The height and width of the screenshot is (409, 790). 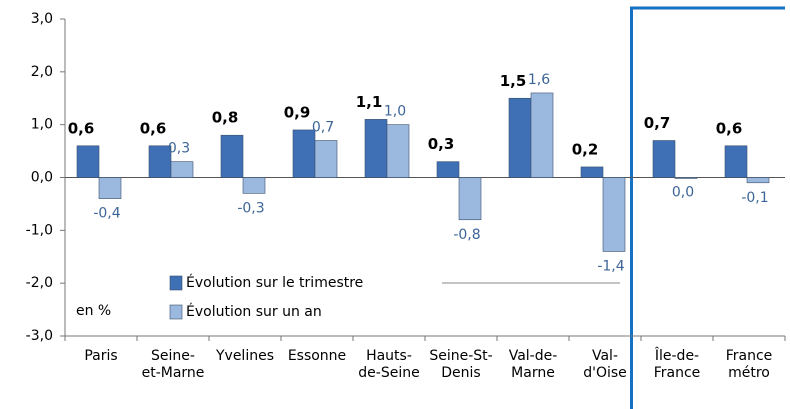 I want to click on x-tick-label: Seine-St-Denis, so click(x=460, y=364).